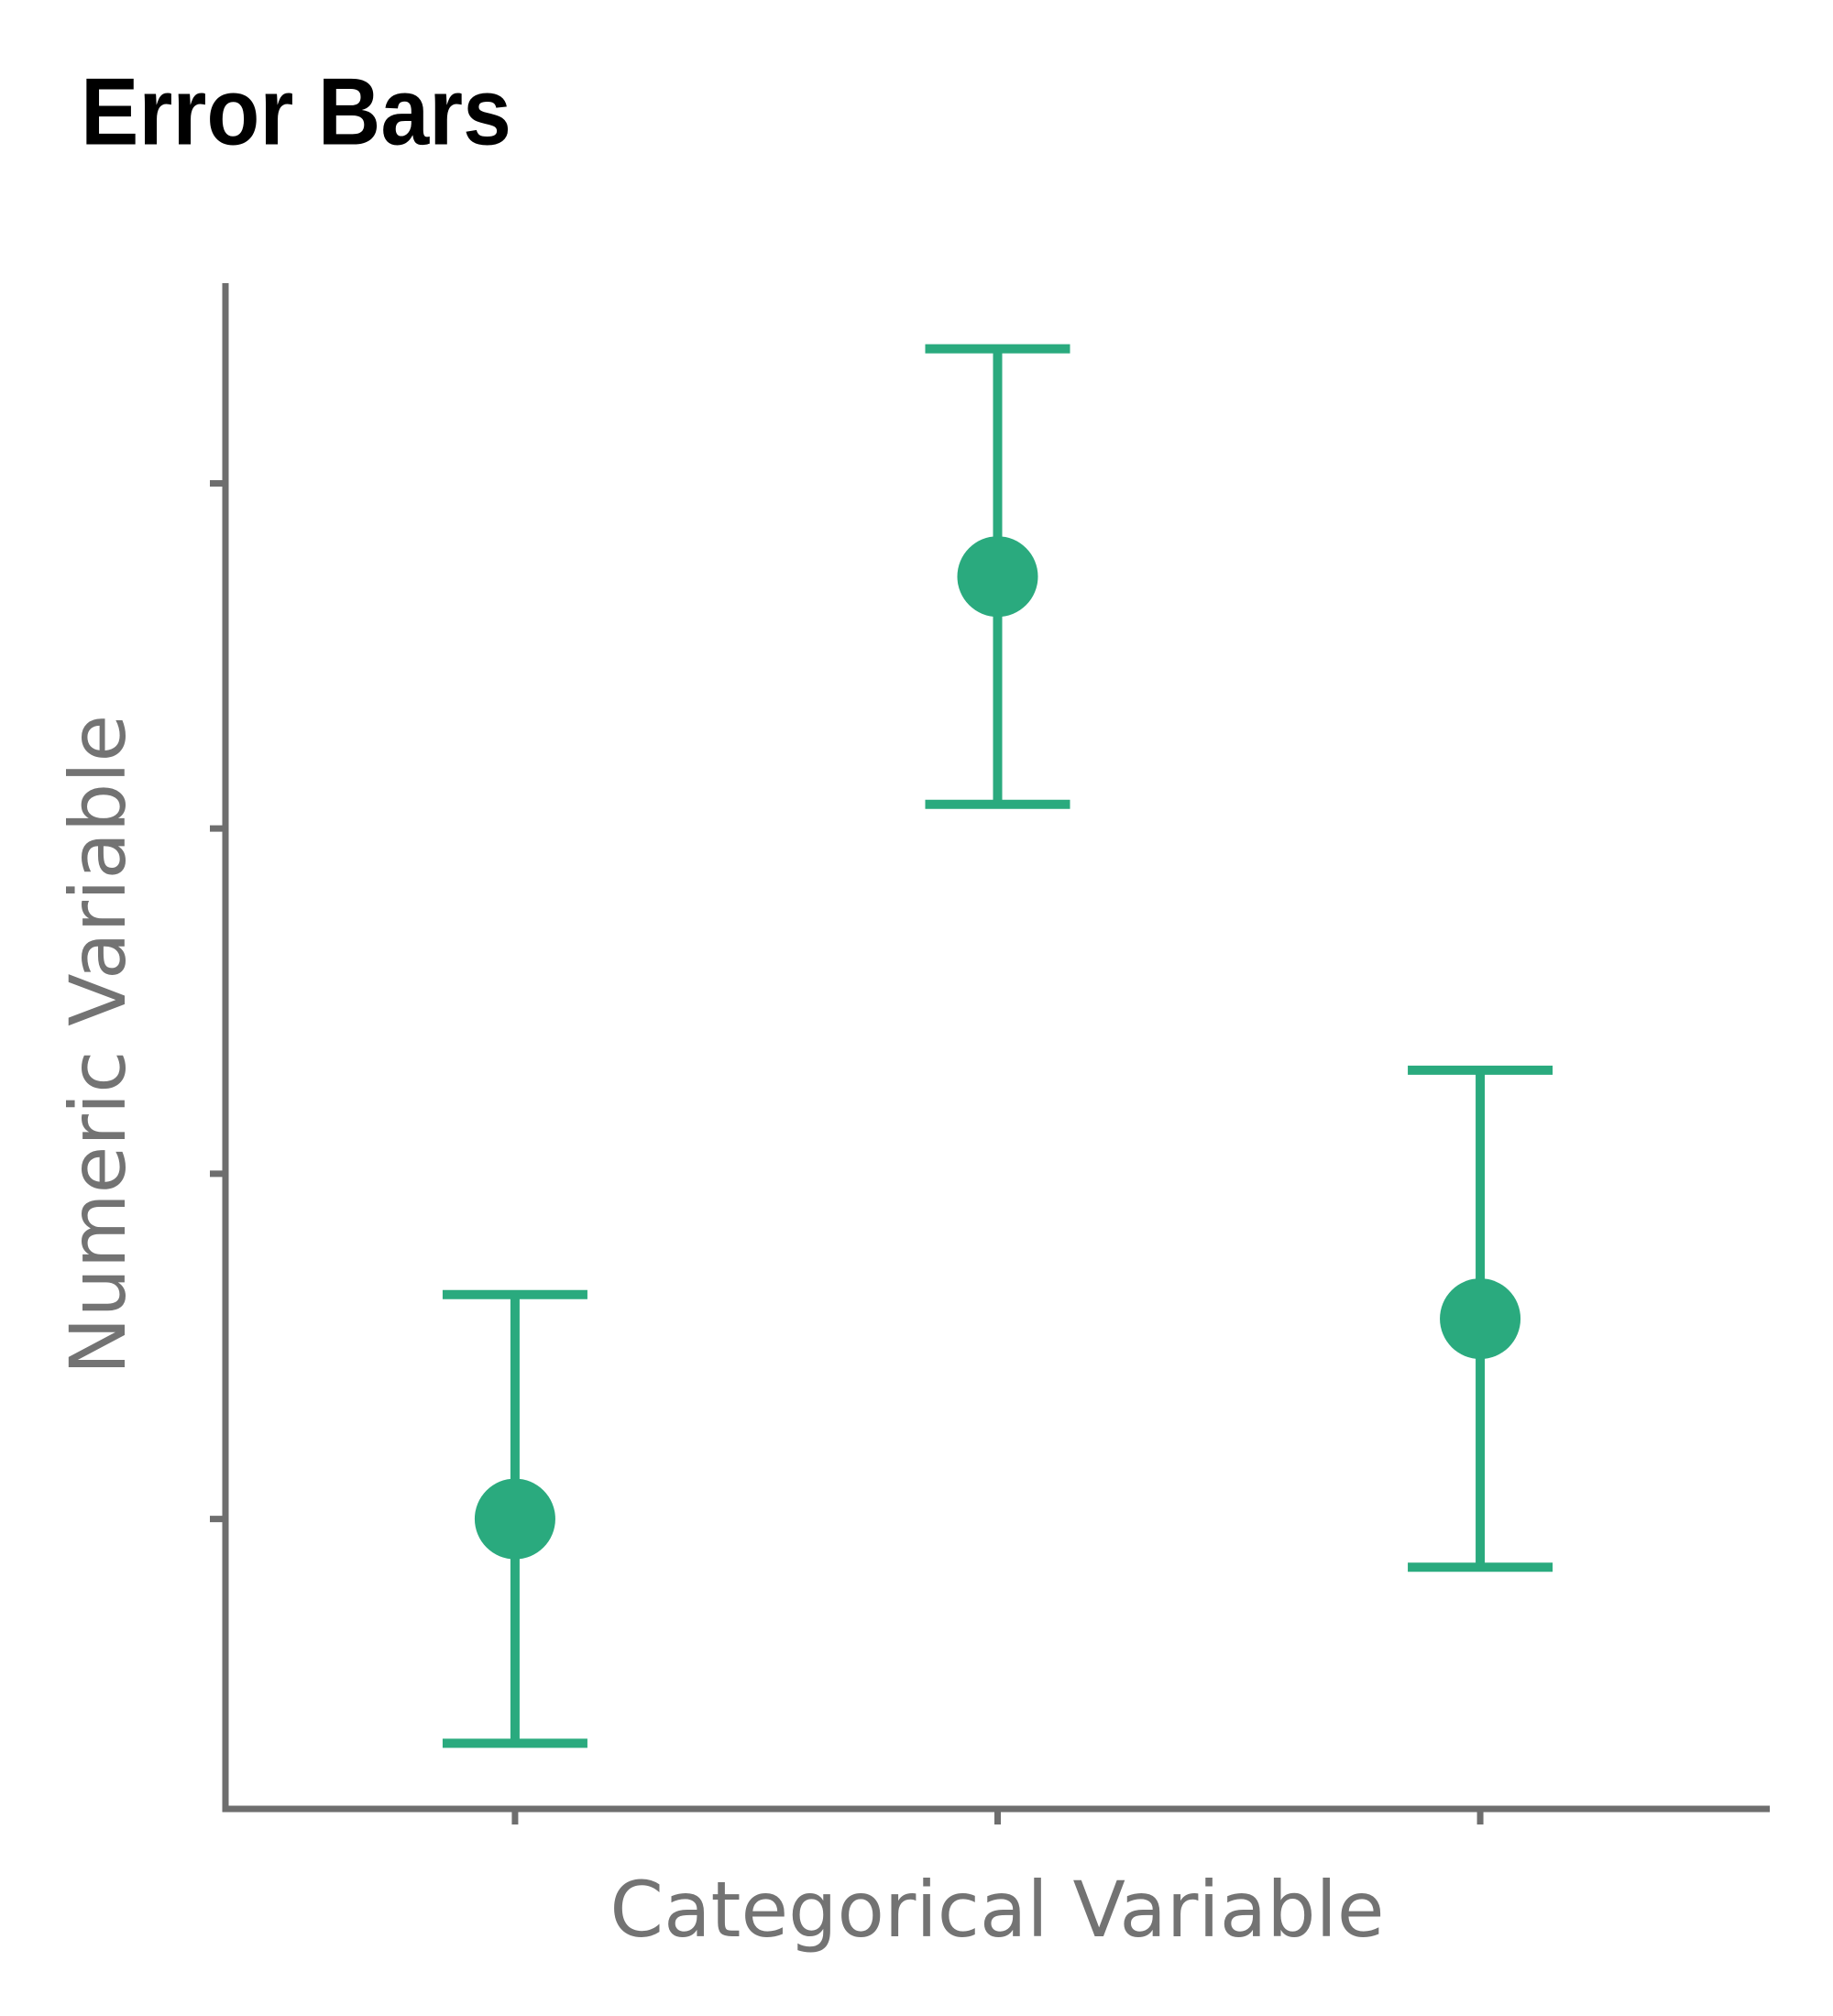 The width and height of the screenshot is (1833, 2016). Describe the element at coordinates (296, 112) in the screenshot. I see `chart-title: Error Bars` at that location.